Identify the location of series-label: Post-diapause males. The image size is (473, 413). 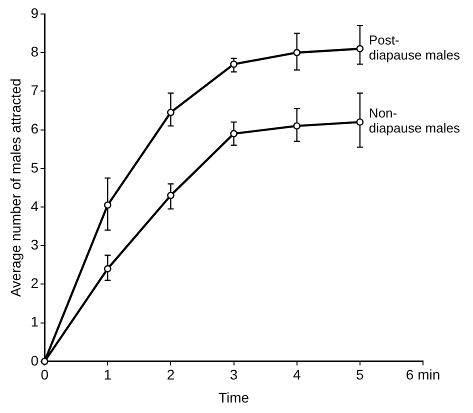
(414, 47).